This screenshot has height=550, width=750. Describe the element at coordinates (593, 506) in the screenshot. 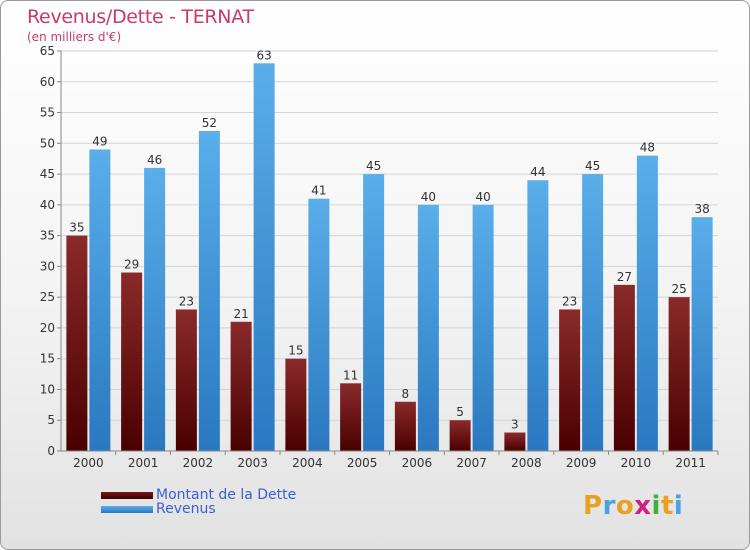

I see `logo-letter: P` at that location.